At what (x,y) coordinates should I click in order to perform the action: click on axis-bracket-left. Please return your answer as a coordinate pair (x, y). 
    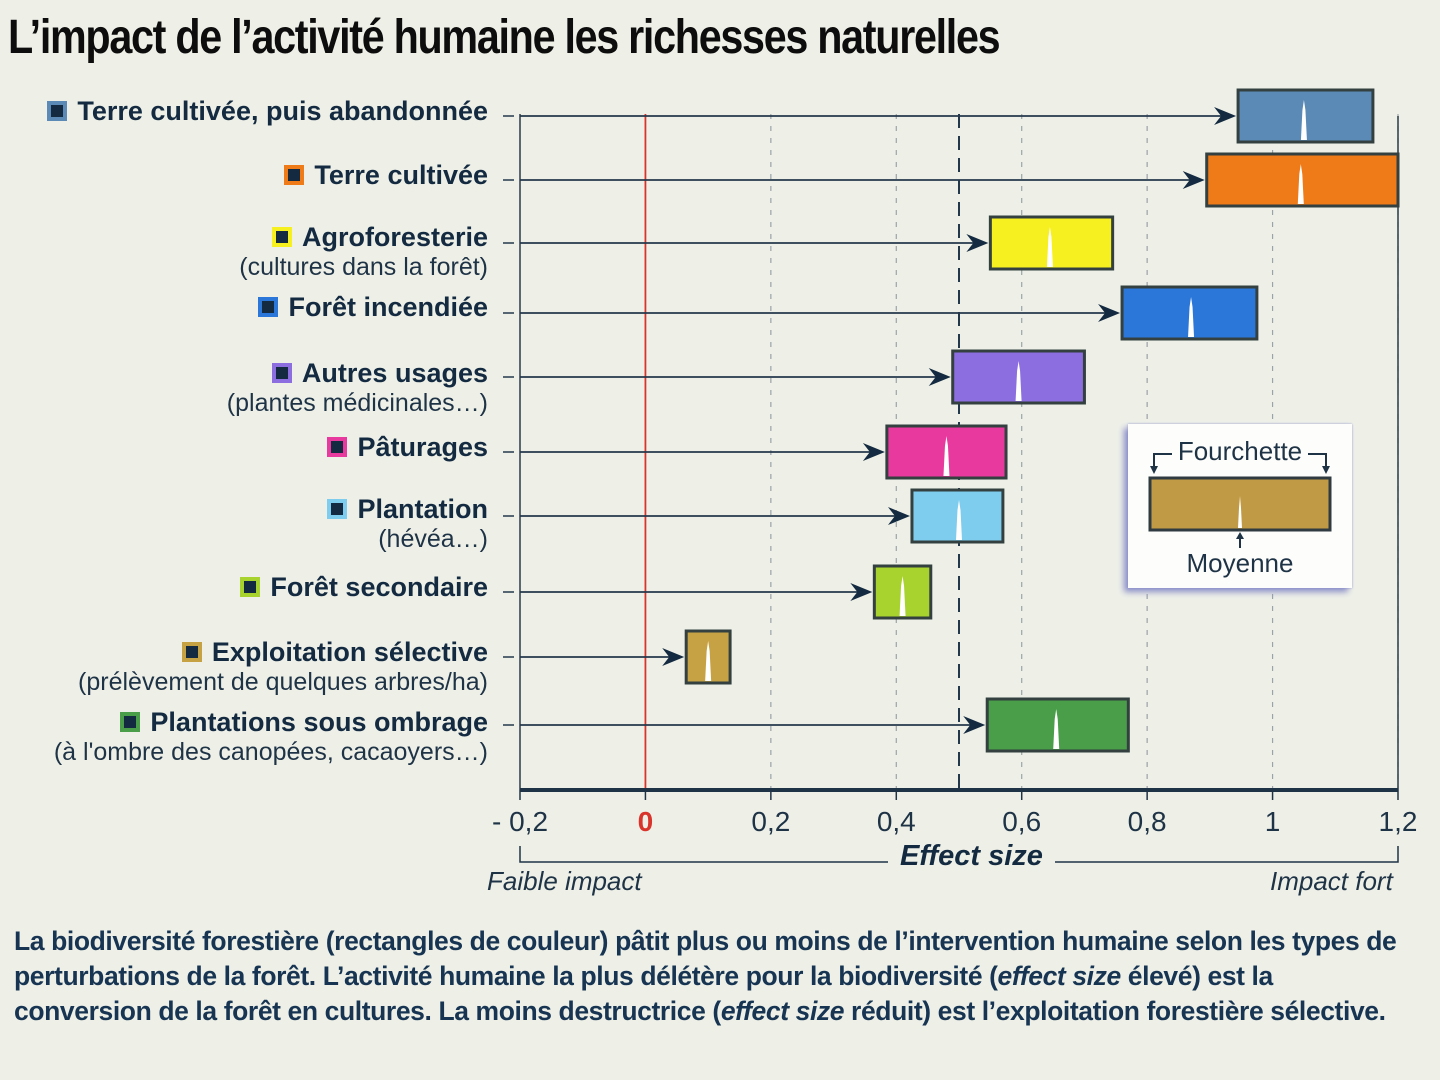
    Looking at the image, I should click on (703, 854).